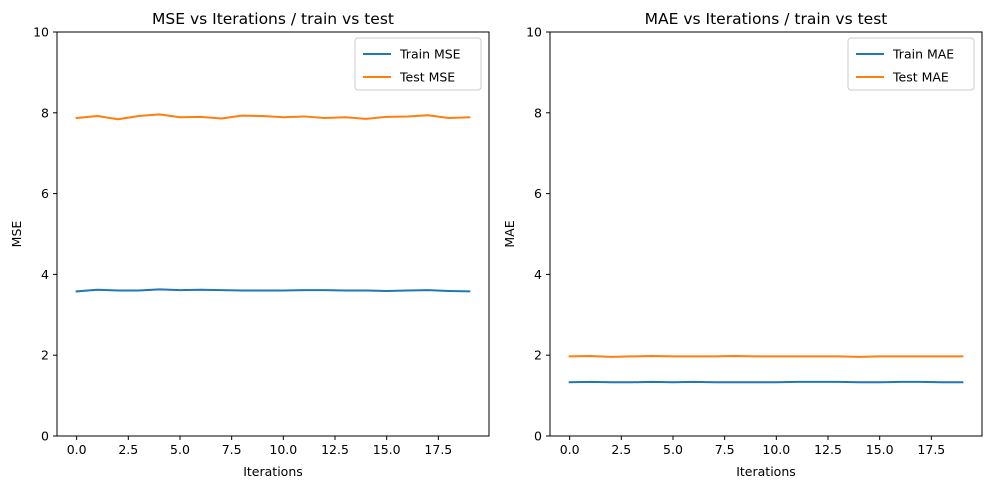 The image size is (989, 490). I want to click on legend-label-test: Test MAE, so click(920, 77).